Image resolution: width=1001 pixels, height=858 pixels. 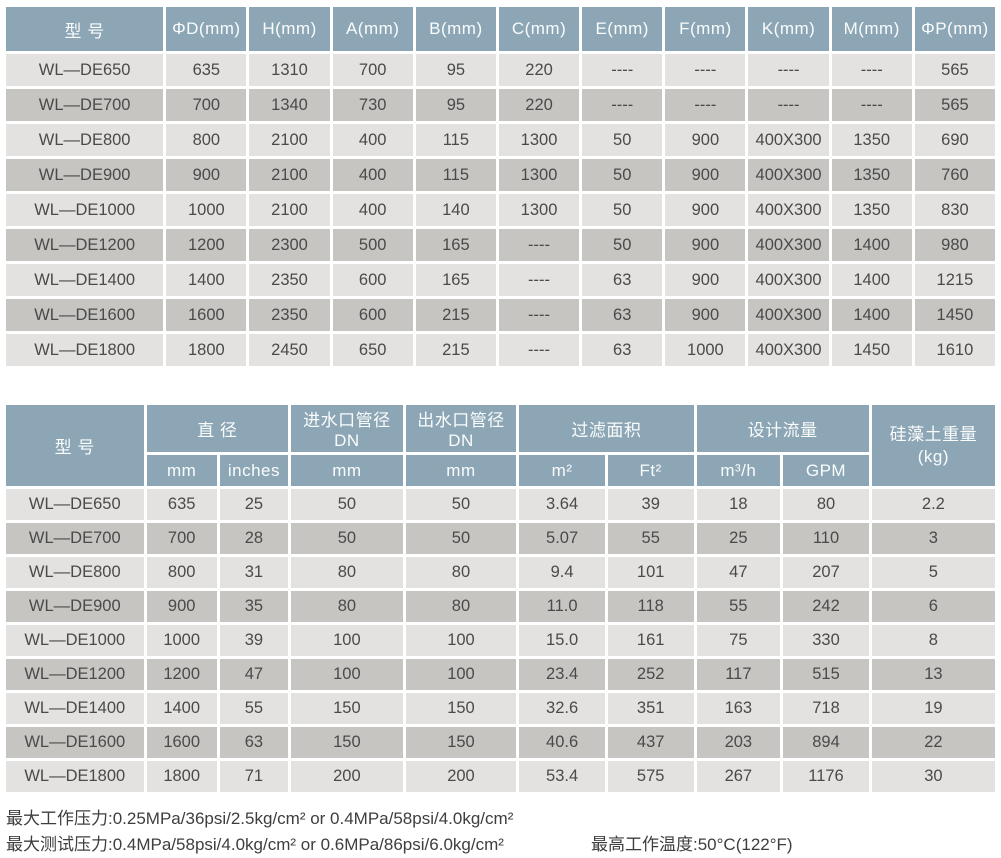 I want to click on value-cell: 115, so click(x=455, y=175).